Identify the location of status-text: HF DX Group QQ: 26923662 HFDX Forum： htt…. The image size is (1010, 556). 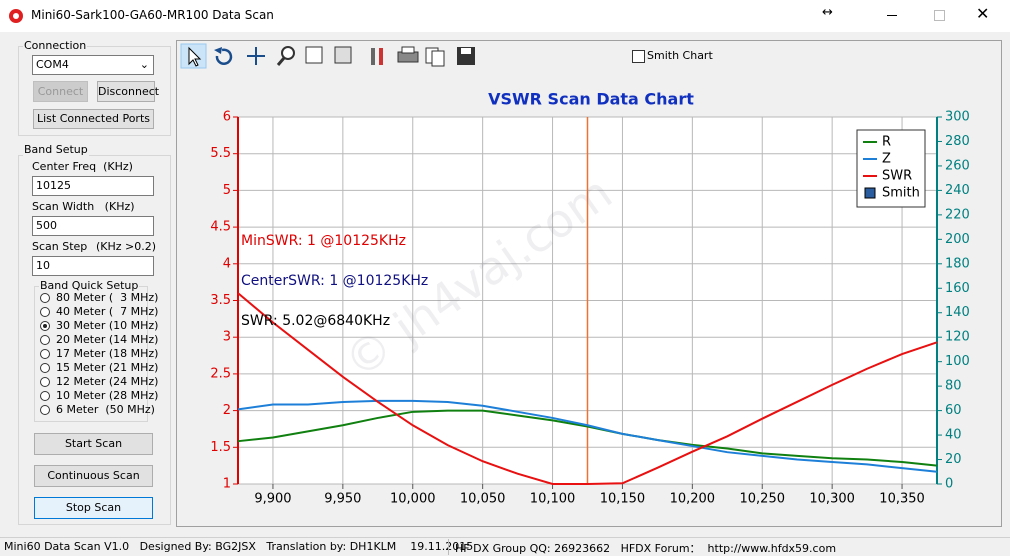
(646, 548).